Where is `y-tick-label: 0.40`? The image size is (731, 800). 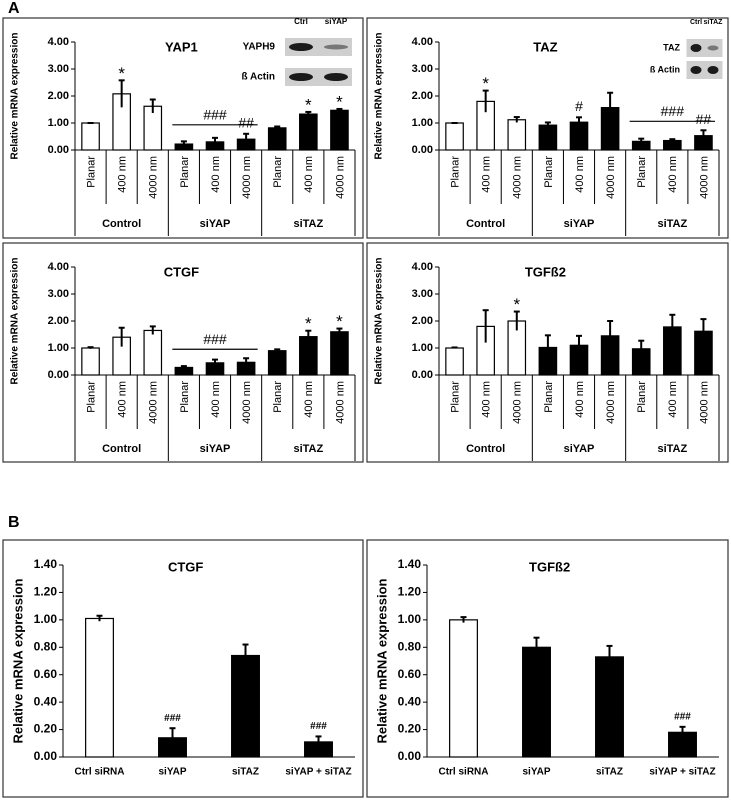 y-tick-label: 0.40 is located at coordinates (46, 701).